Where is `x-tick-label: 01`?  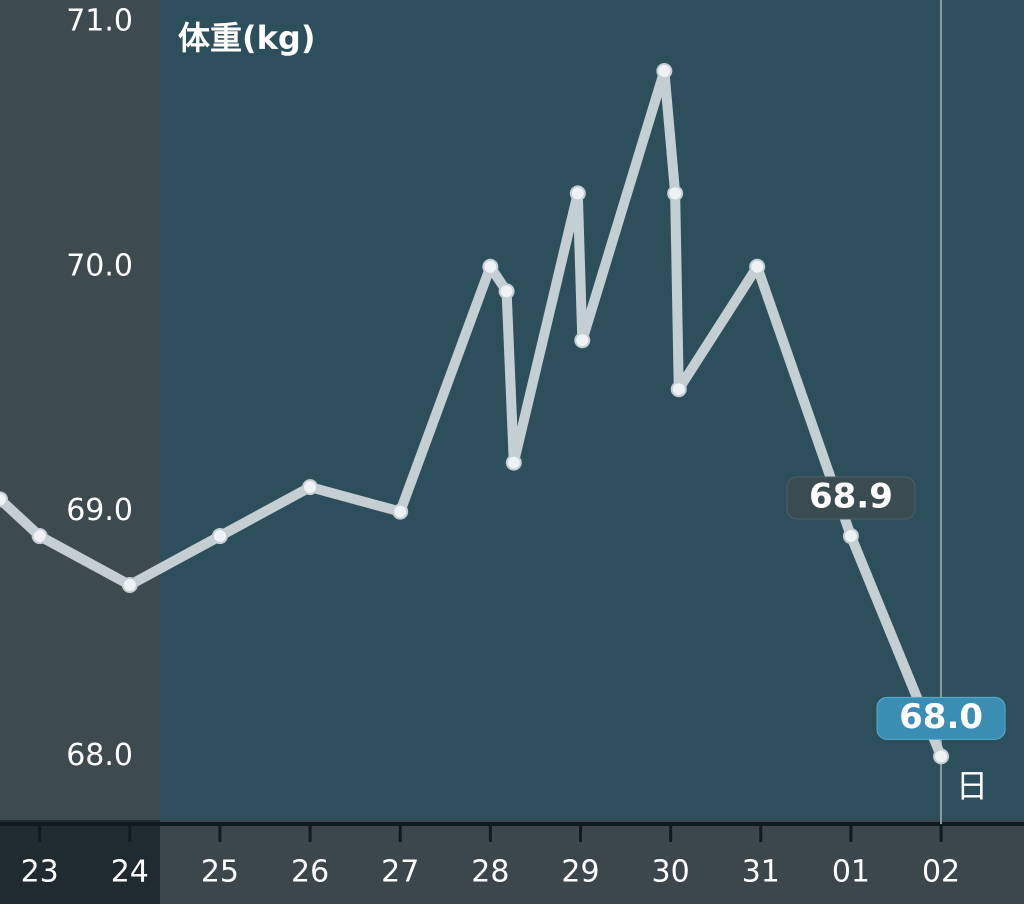 x-tick-label: 01 is located at coordinates (851, 872).